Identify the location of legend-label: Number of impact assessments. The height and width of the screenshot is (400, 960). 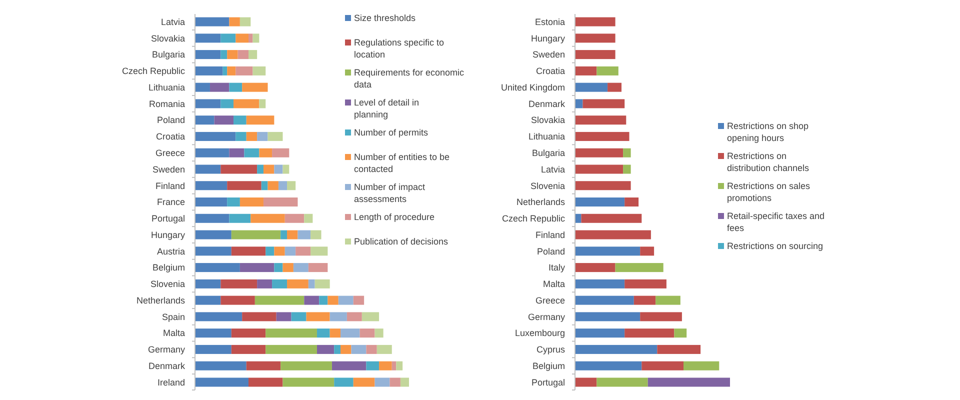
(390, 193).